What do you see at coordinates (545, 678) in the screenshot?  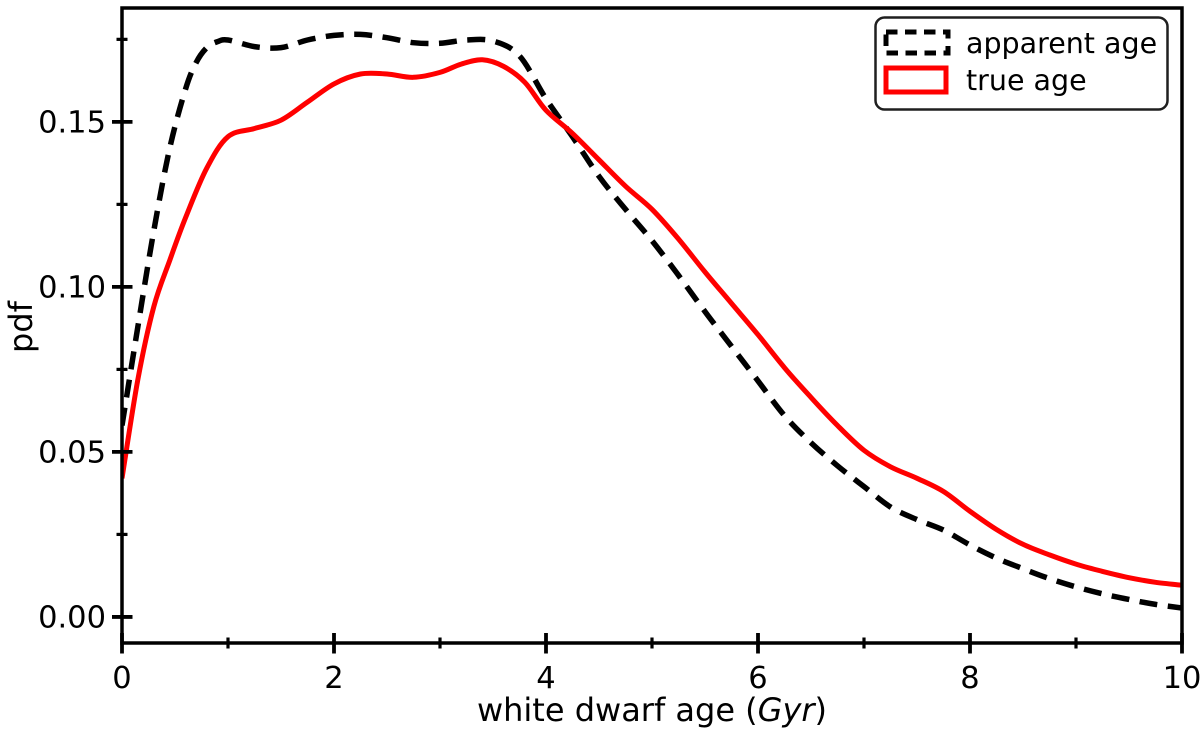 I see `x-tick-label: 4` at bounding box center [545, 678].